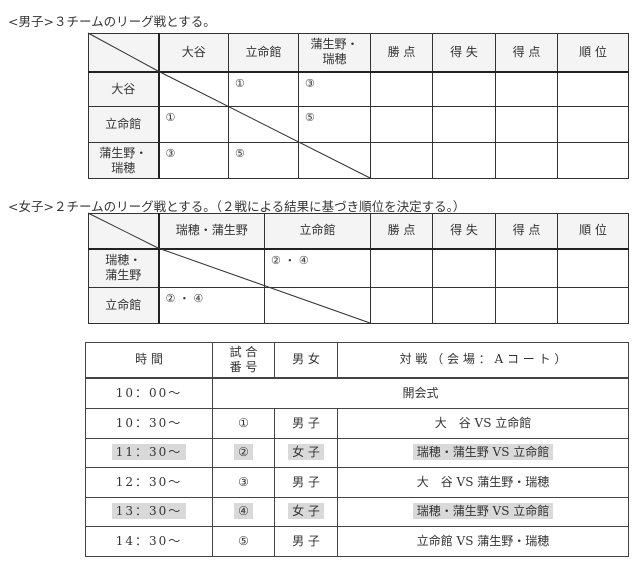 The height and width of the screenshot is (572, 640). I want to click on women-team-row: 瑞穂・ 蒲生野 ② ・ ④, so click(358, 268).